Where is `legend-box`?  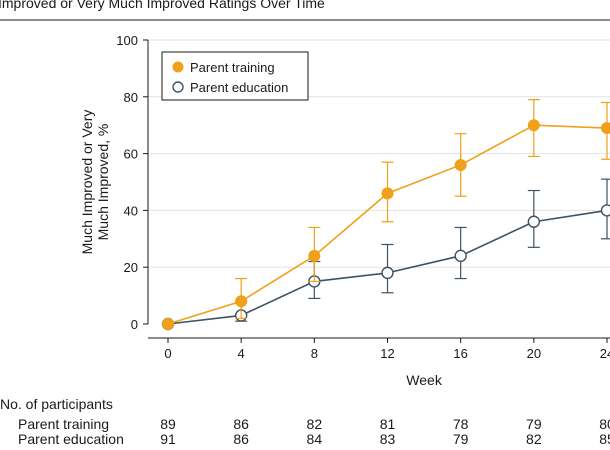 legend-box is located at coordinates (235, 76).